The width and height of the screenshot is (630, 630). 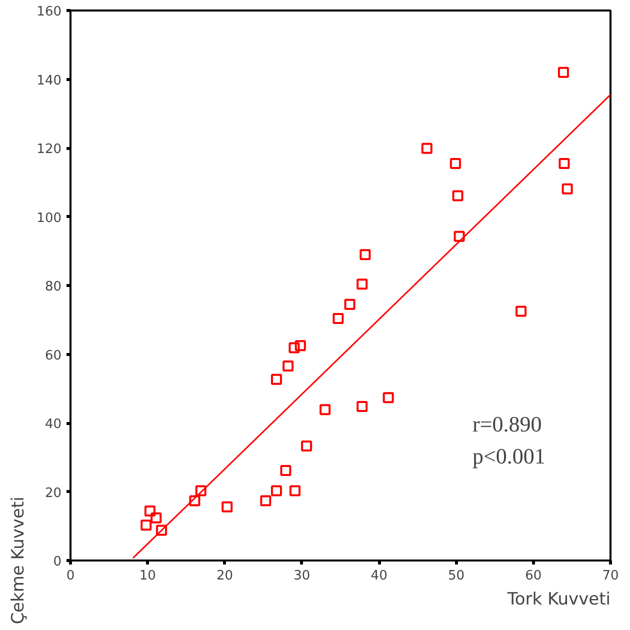 I want to click on y-tick-label: 0, so click(x=57, y=562).